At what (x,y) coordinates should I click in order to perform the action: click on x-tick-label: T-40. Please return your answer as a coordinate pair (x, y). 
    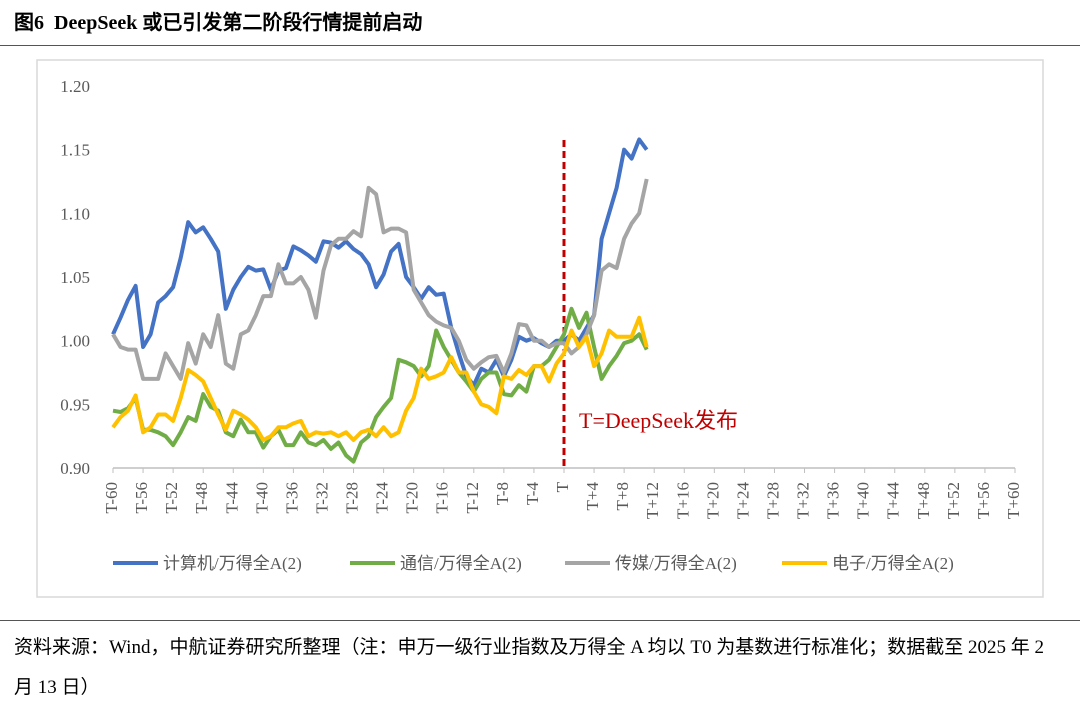
    Looking at the image, I should click on (261, 498).